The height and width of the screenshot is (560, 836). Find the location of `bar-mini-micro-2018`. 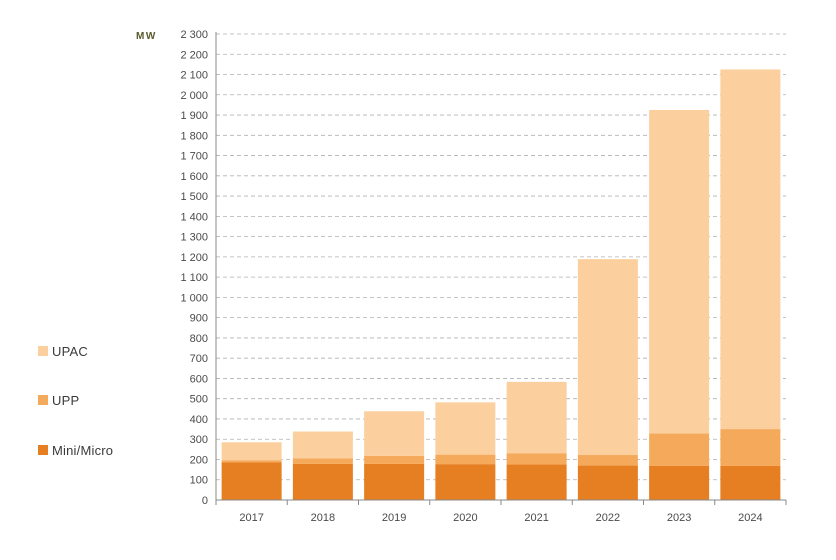

bar-mini-micro-2018 is located at coordinates (322, 481).